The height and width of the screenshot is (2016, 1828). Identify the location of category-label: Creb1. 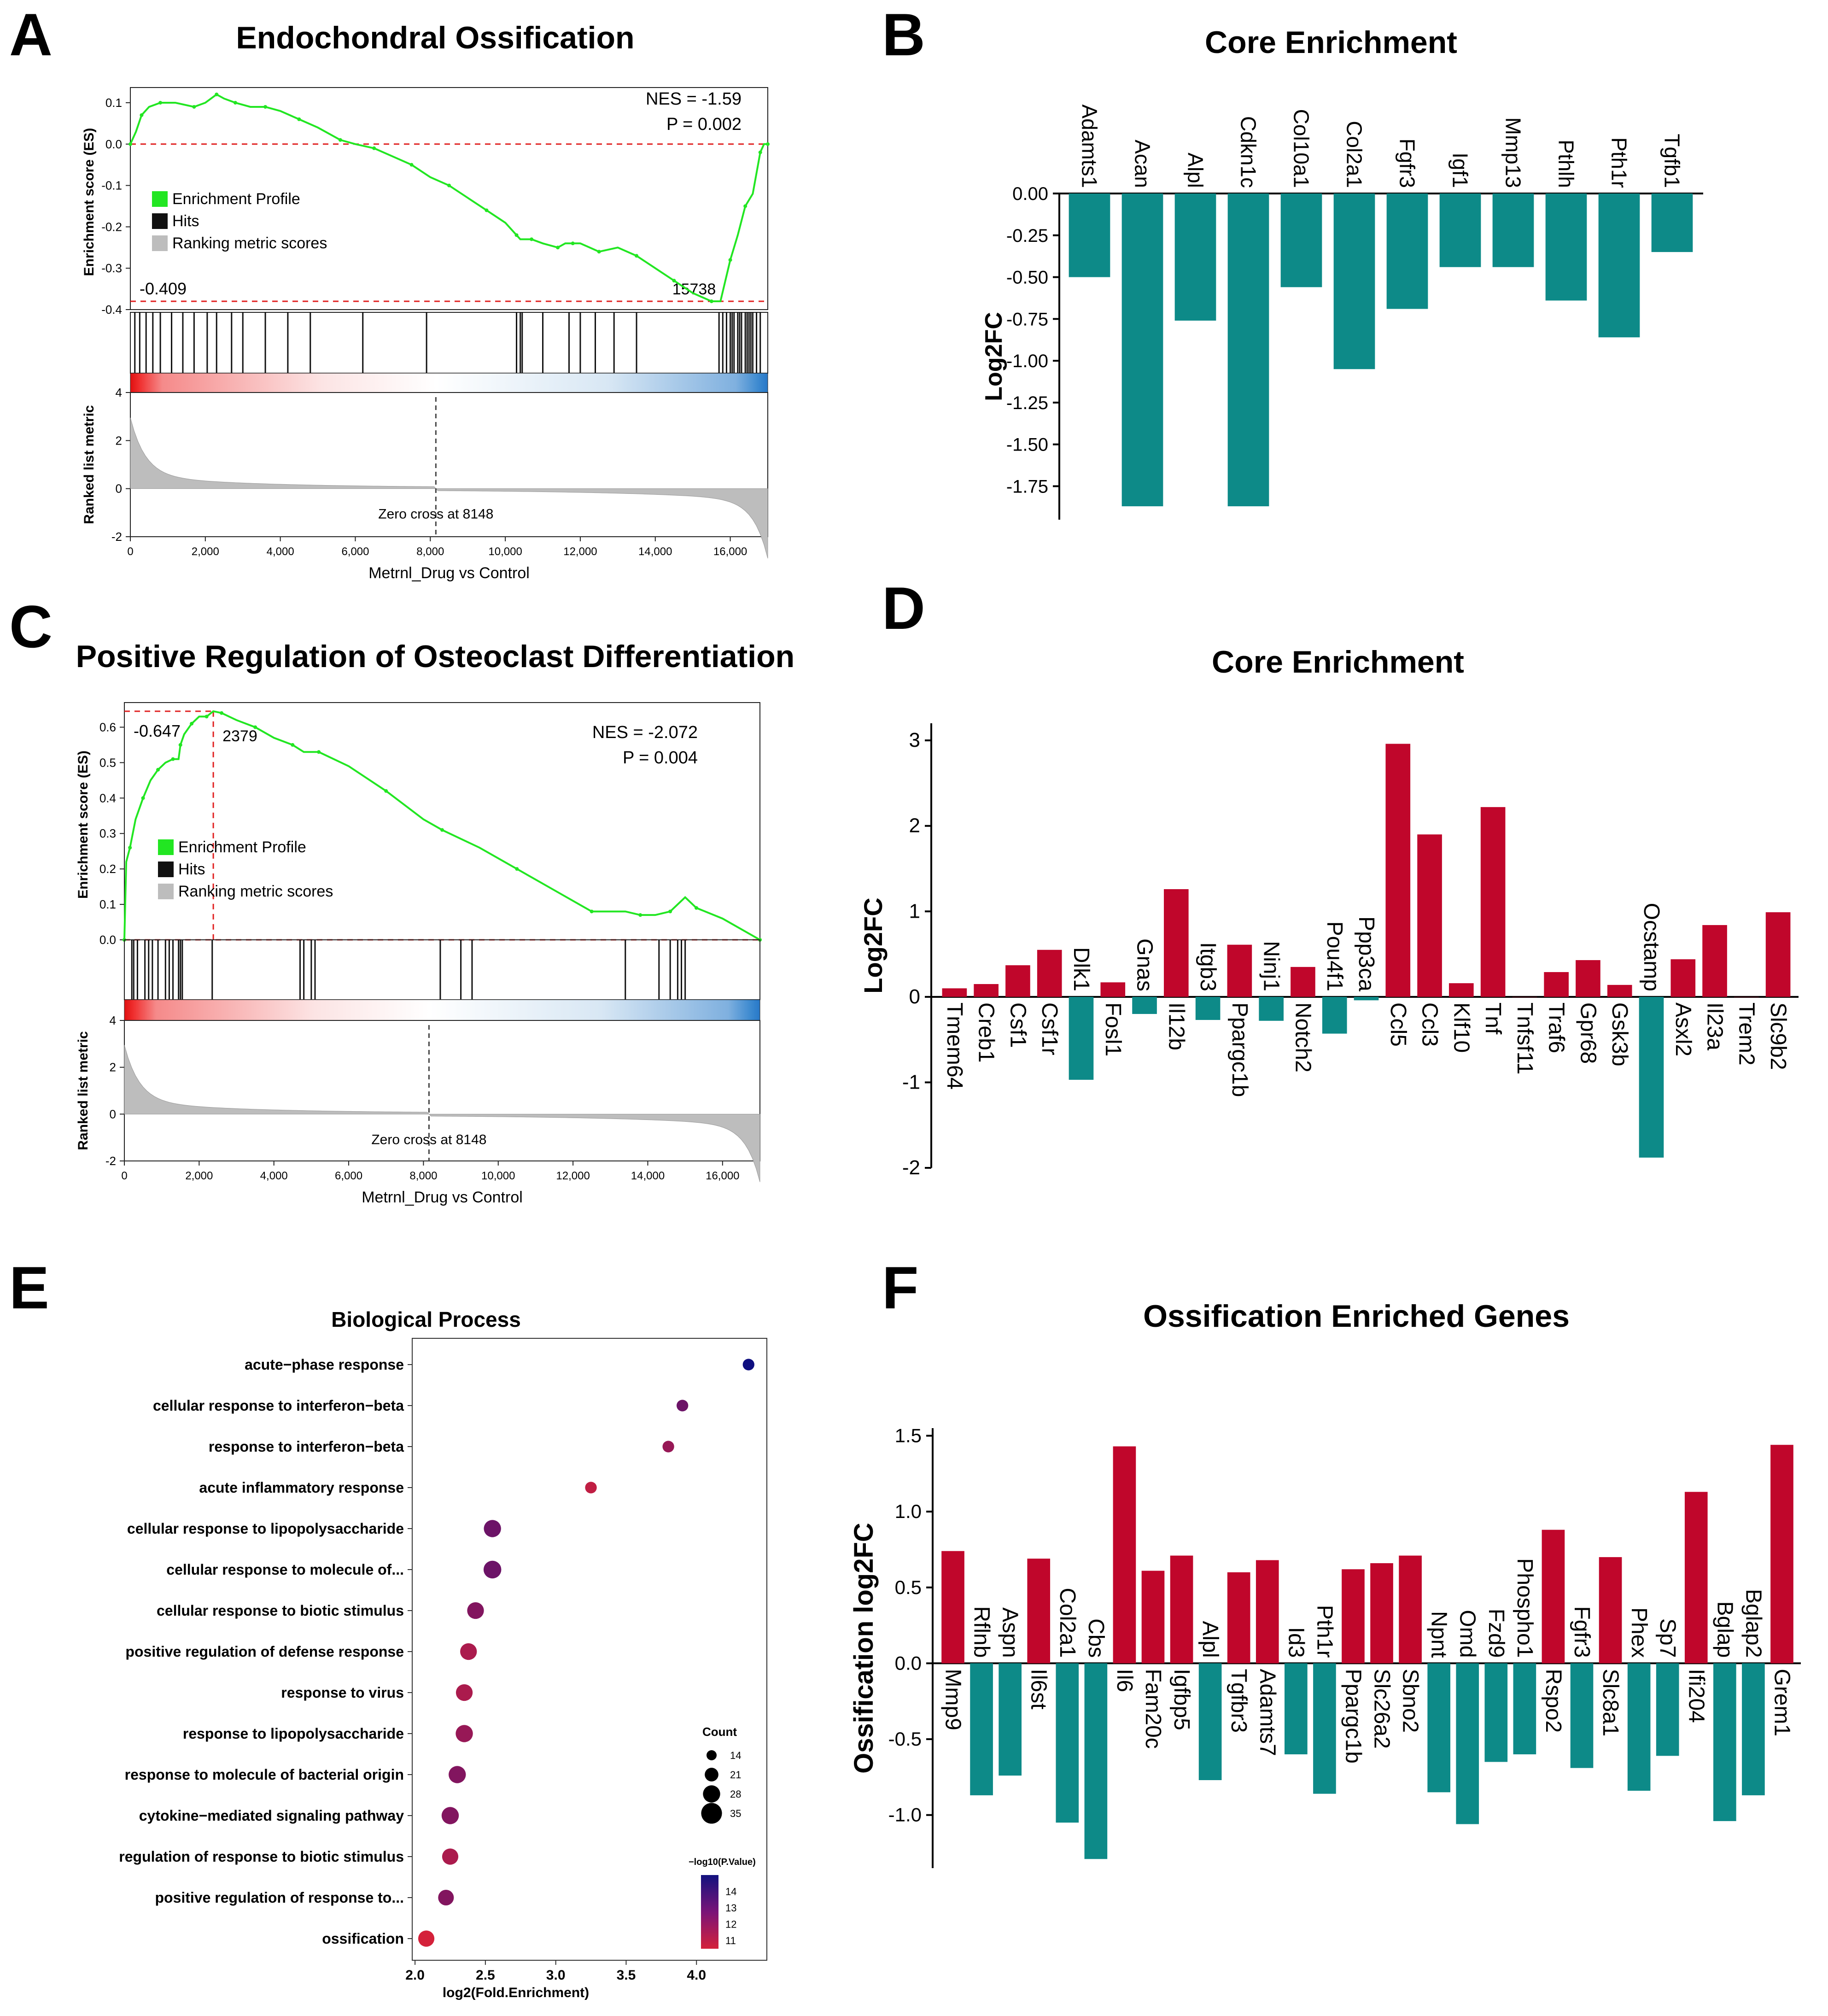
(986, 1032).